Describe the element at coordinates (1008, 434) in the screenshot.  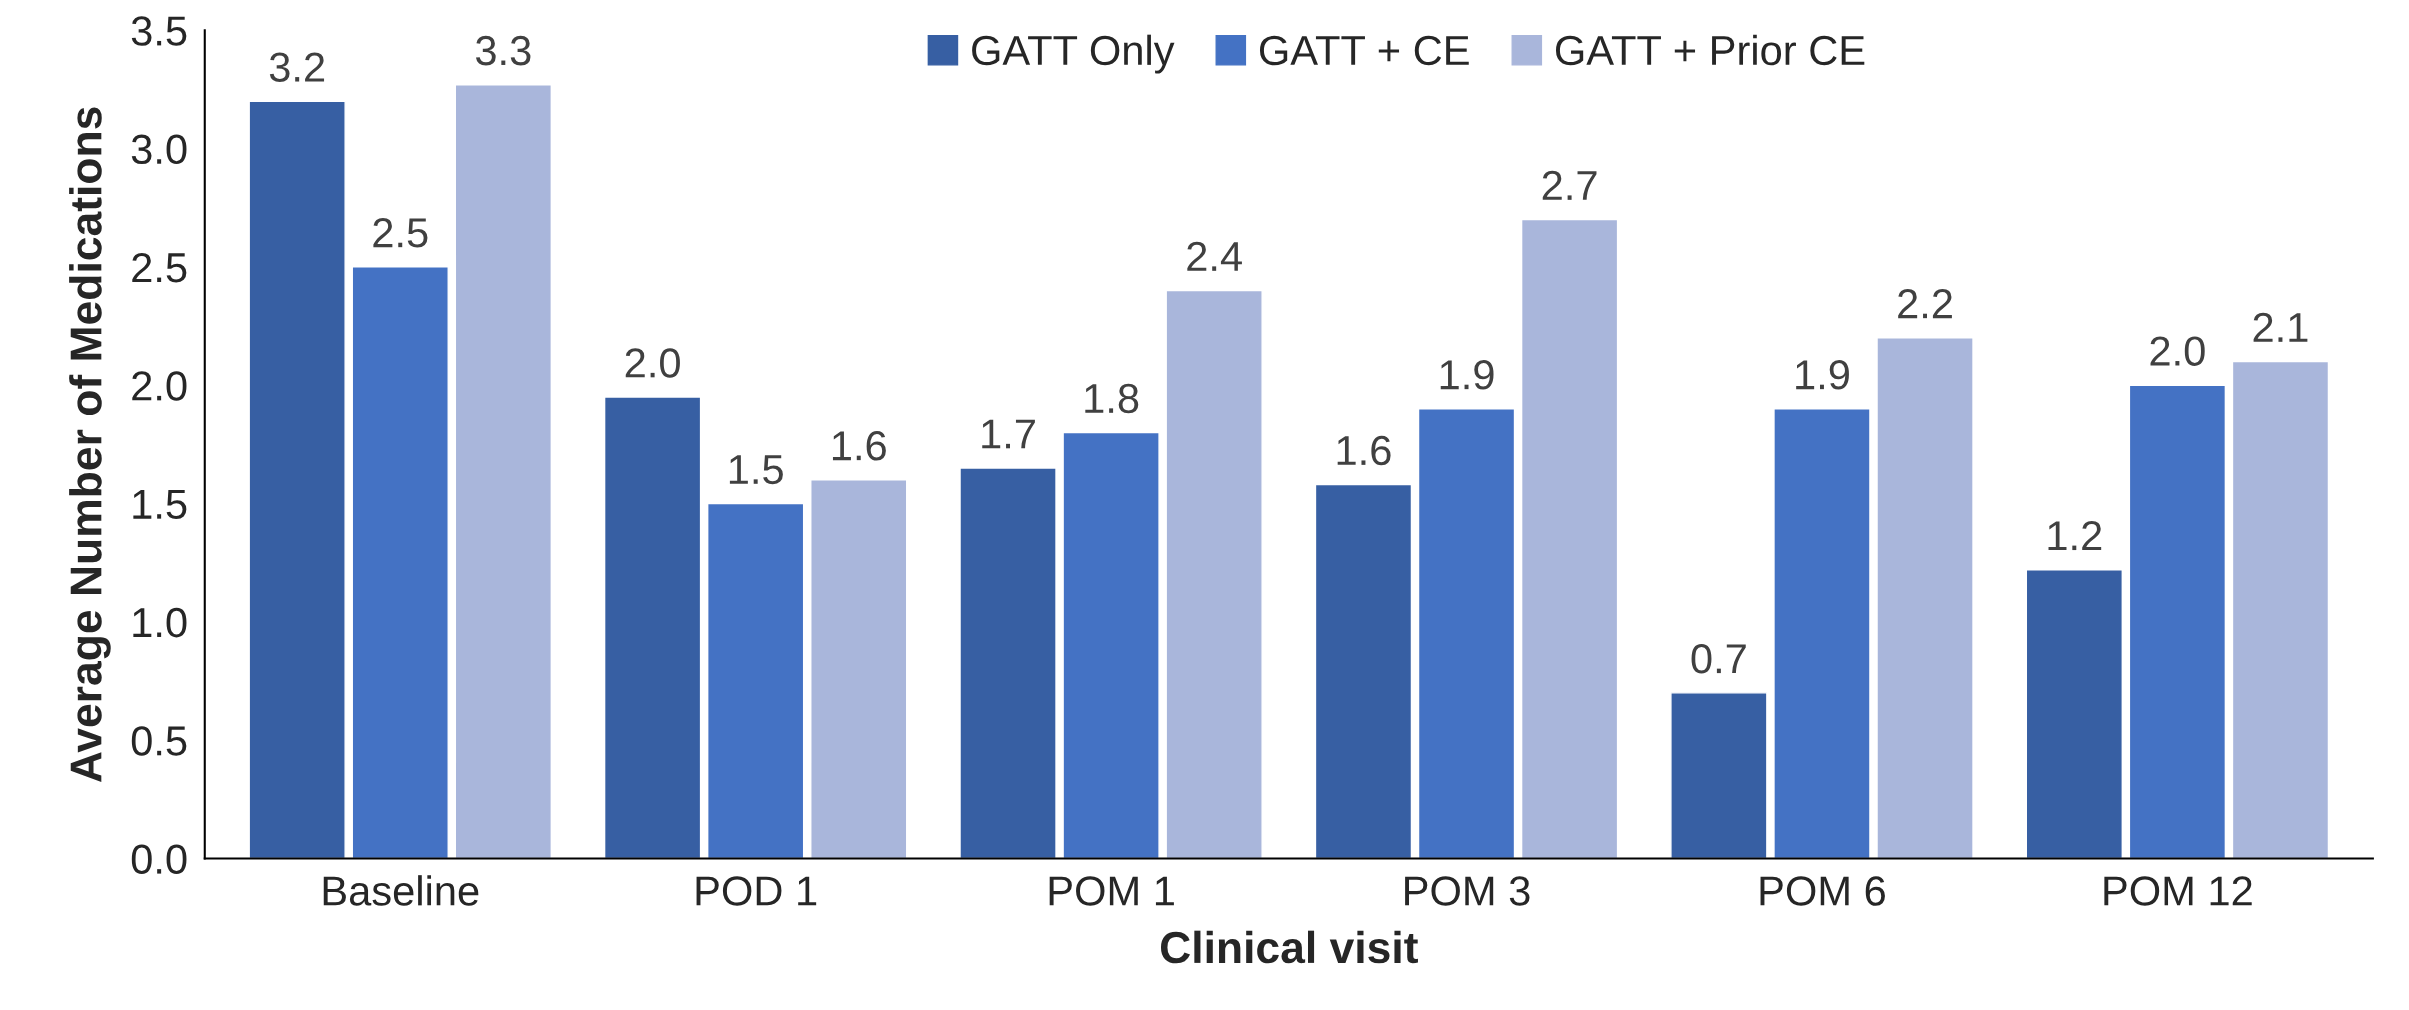
I see `data-label: 1.7` at that location.